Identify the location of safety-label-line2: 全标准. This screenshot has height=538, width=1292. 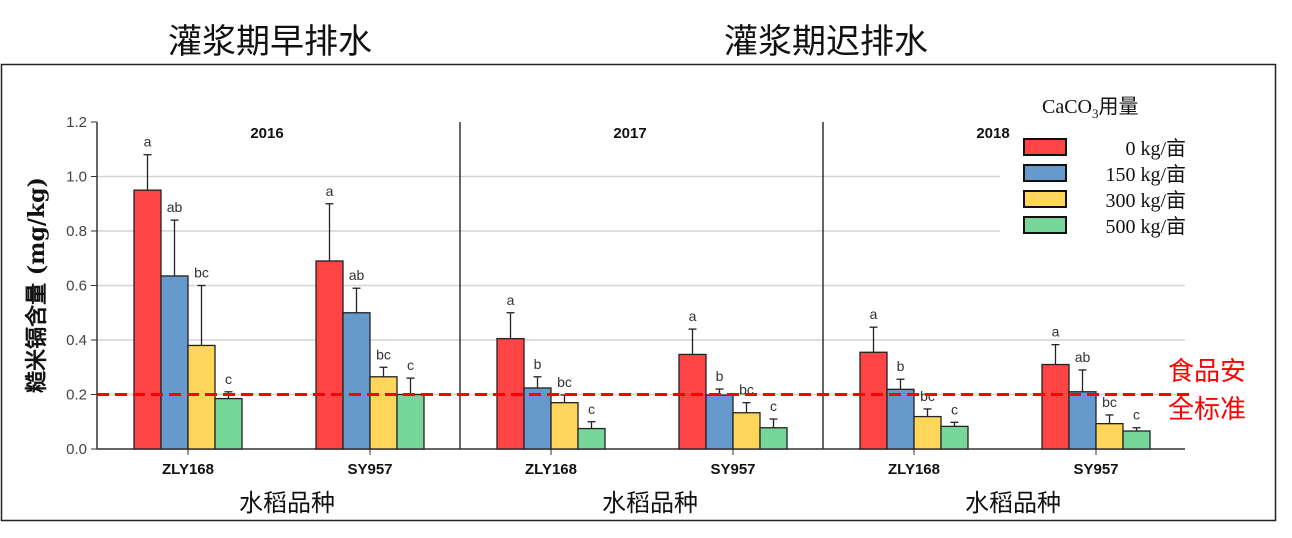
(1207, 410).